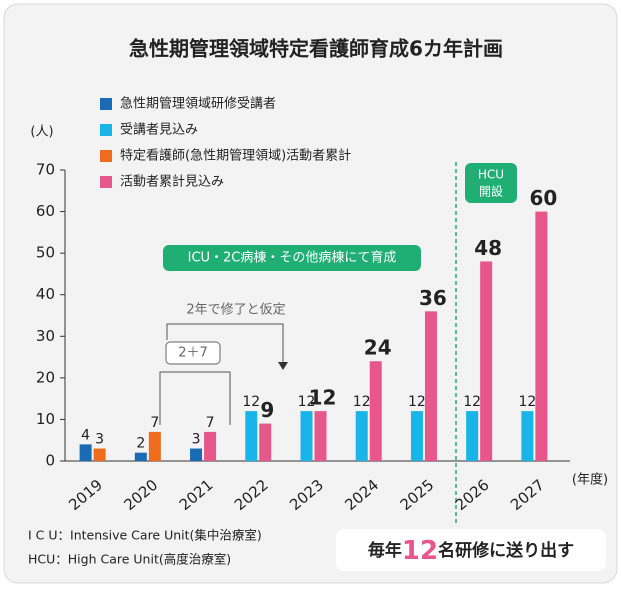 The height and width of the screenshot is (591, 621). I want to click on slogan: 毎年12名研修に送り出す, so click(471, 551).